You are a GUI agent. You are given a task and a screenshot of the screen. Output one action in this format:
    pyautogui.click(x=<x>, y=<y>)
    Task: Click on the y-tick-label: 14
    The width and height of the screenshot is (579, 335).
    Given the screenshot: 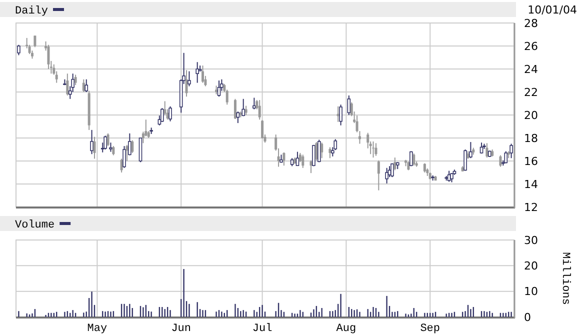 What is the action you would take?
    pyautogui.click(x=531, y=184)
    